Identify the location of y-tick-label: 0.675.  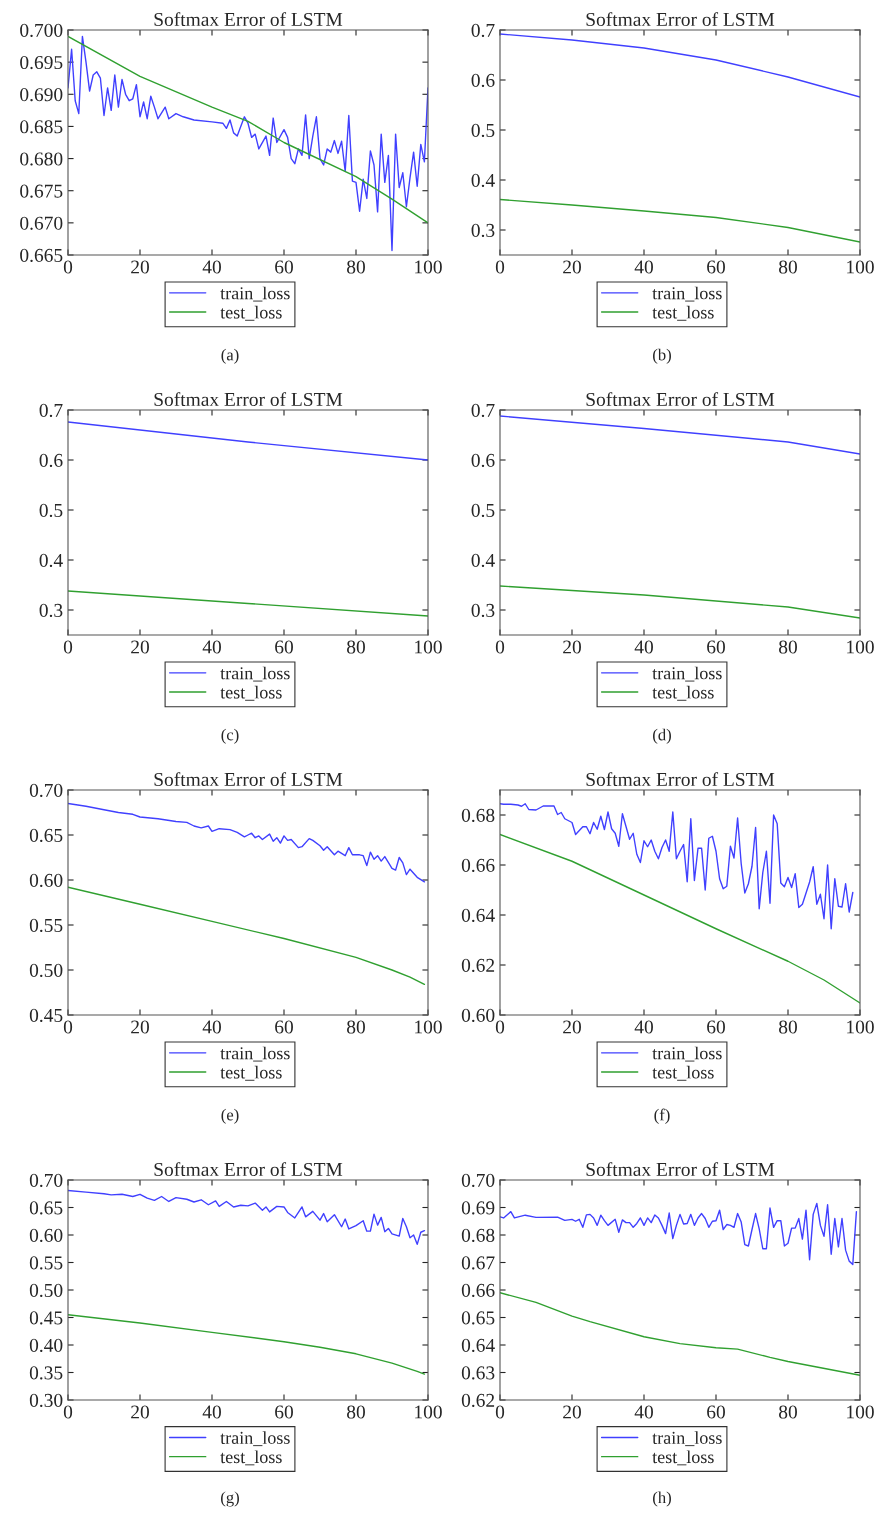
(41, 191).